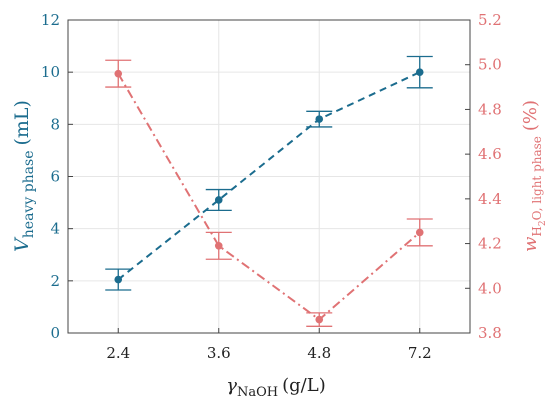 The height and width of the screenshot is (403, 550). I want to click on right-axis-title-sub-rest: O, light phase, so click(537, 178).